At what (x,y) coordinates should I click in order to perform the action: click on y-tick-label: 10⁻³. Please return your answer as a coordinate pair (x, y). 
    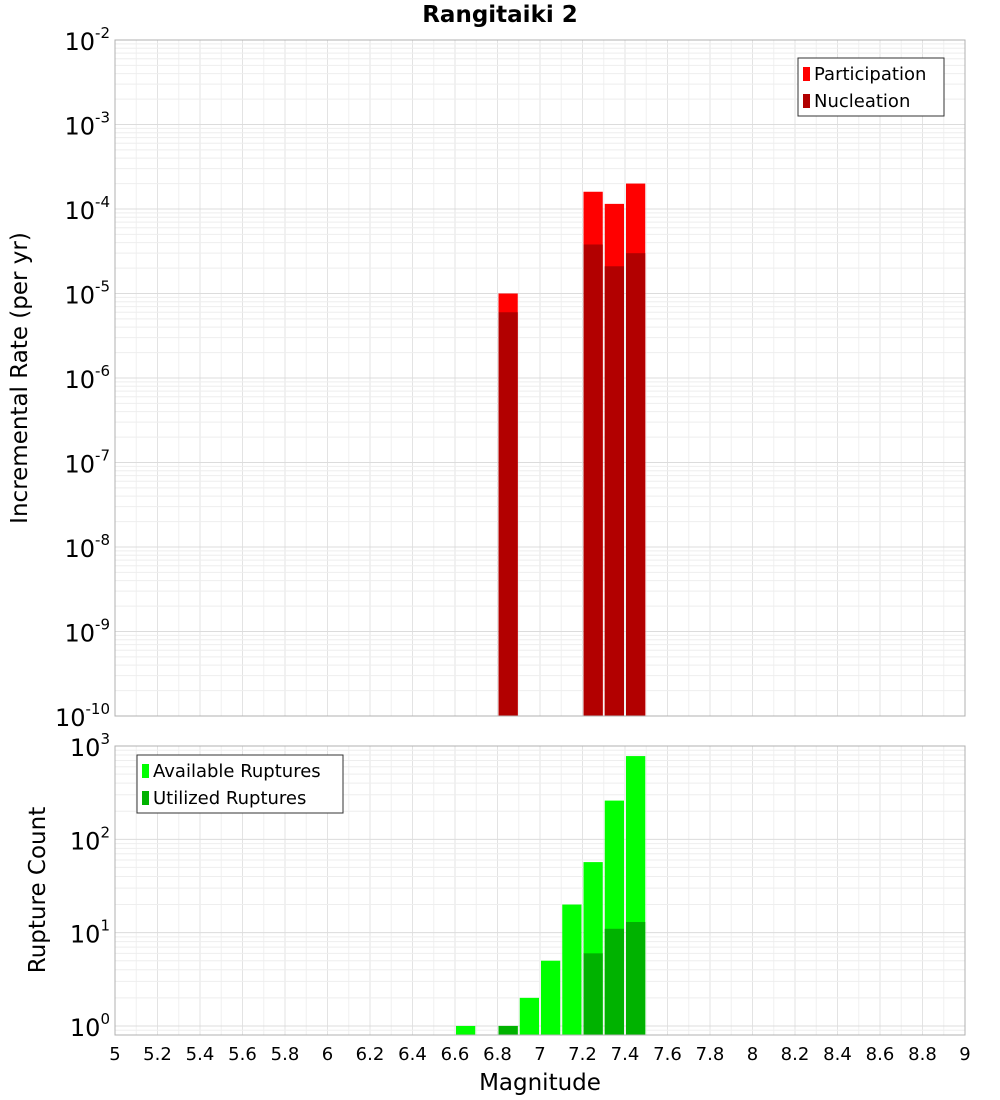
    Looking at the image, I should click on (87, 125).